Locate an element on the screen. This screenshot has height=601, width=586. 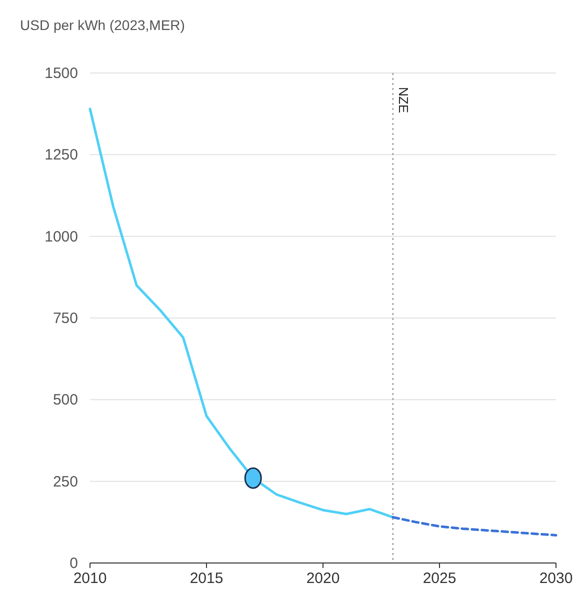
y-tick-label: 1500 is located at coordinates (61, 73).